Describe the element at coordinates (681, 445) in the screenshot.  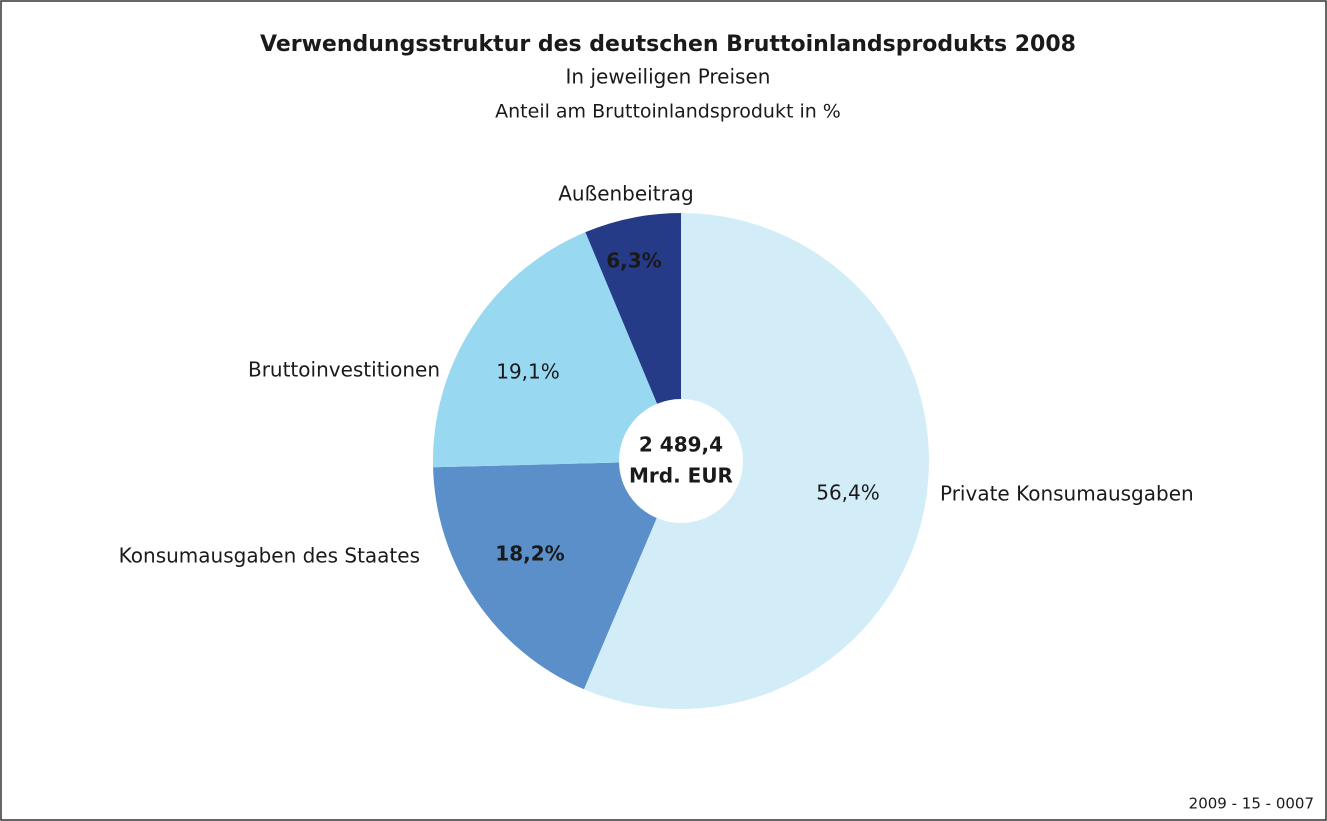
I see `center-label: 2 489,4` at that location.